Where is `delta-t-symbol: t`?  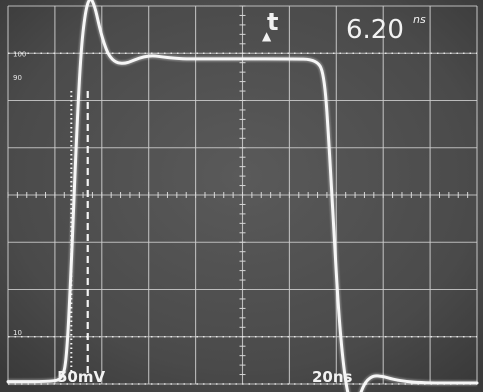 delta-t-symbol: t is located at coordinates (272, 22).